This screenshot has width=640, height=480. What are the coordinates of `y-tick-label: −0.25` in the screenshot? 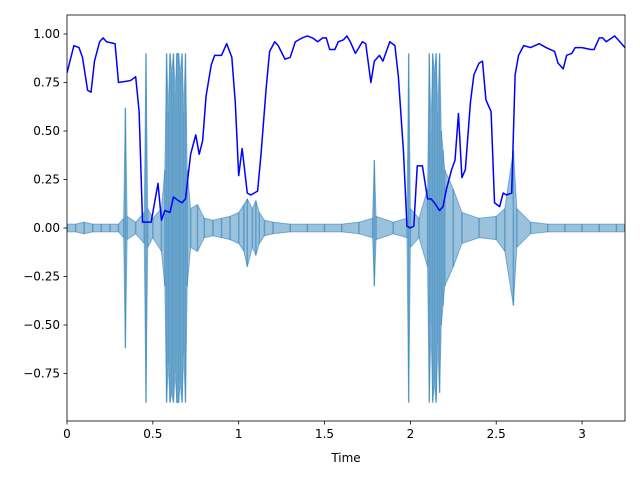 It's located at (41, 276).